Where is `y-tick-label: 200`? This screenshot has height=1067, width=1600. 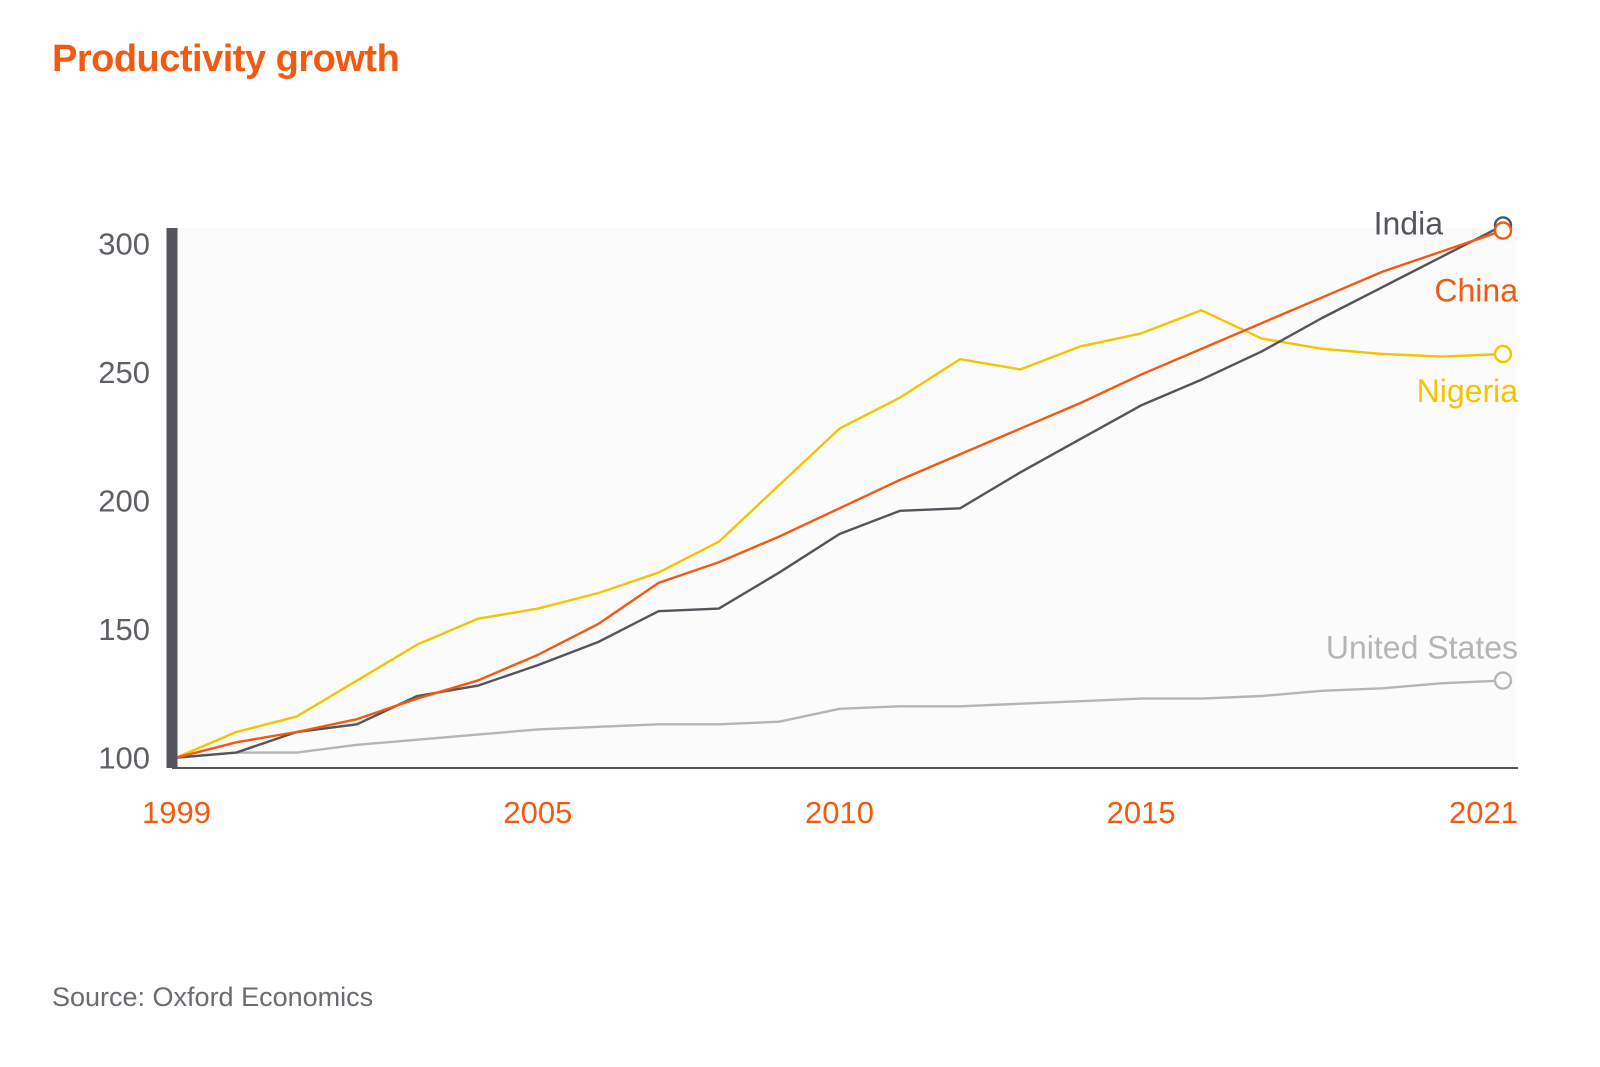
y-tick-label: 200 is located at coordinates (124, 501).